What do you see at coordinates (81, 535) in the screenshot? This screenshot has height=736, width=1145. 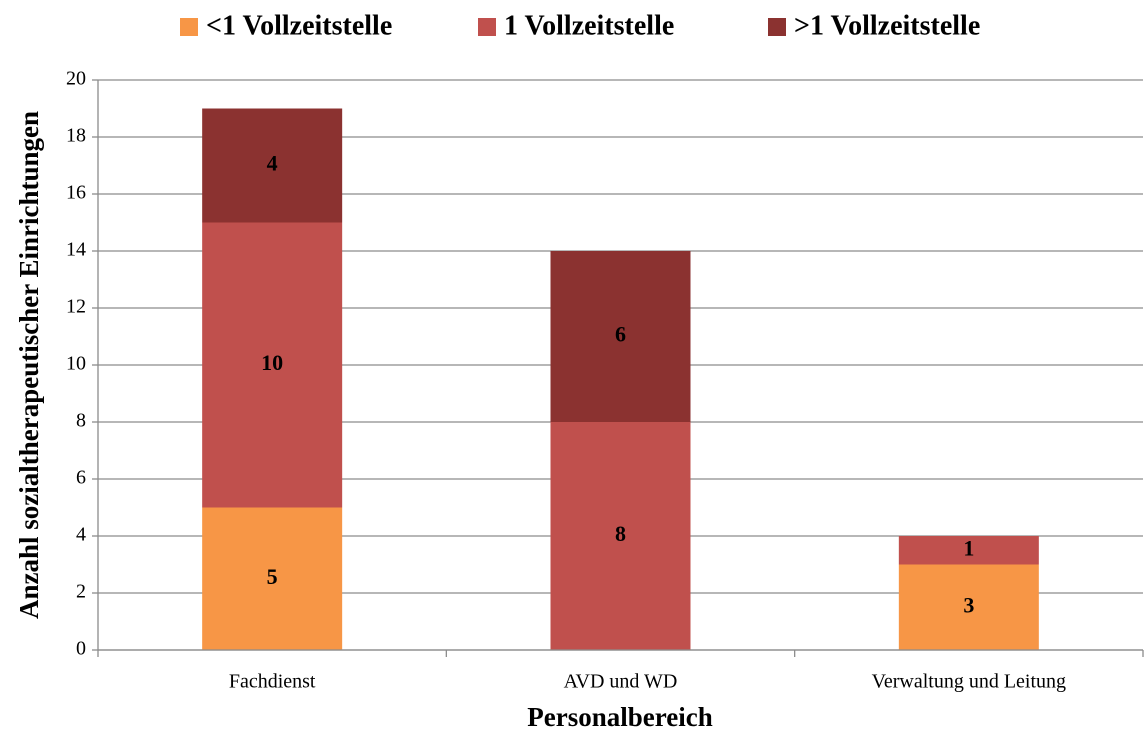 I see `y-tick-label: 4` at bounding box center [81, 535].